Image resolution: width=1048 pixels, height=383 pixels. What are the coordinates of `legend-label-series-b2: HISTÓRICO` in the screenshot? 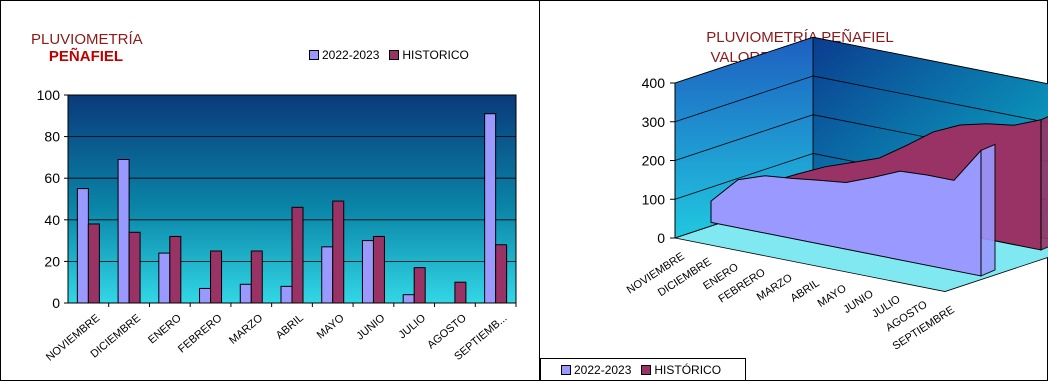 It's located at (688, 369).